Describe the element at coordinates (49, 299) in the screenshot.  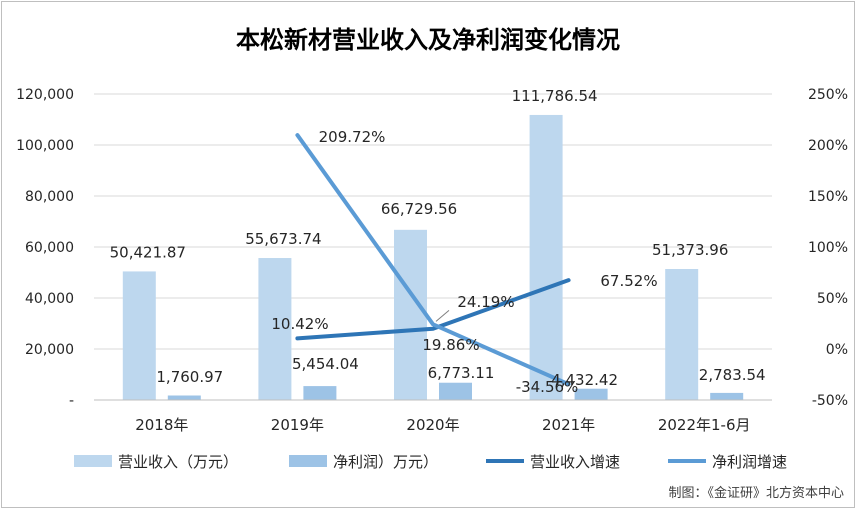
I see `left-axis-tick-label: 40,000` at that location.